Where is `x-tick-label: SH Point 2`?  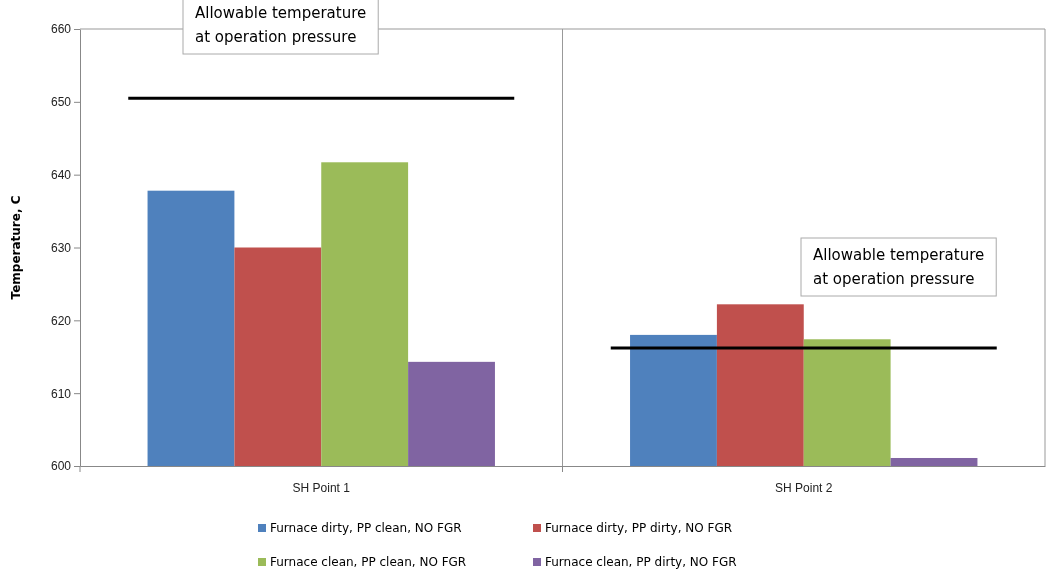 x-tick-label: SH Point 2 is located at coordinates (804, 487).